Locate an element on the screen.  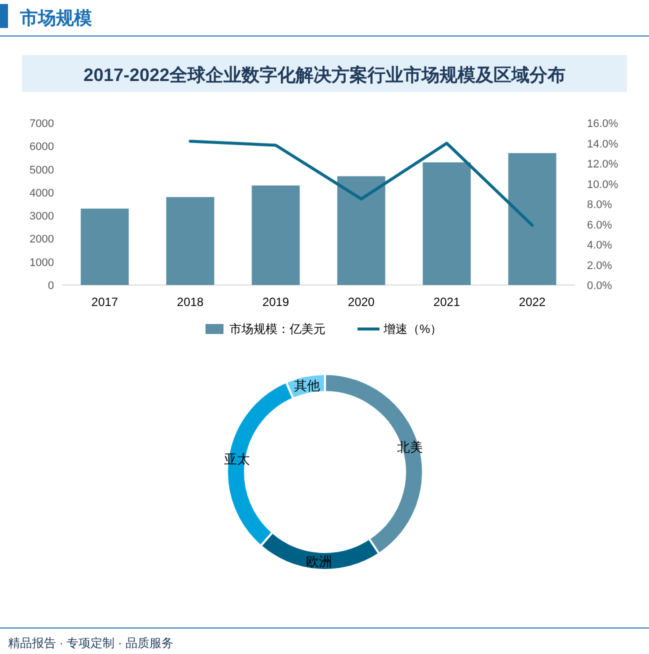
y-tick-label: 1000 is located at coordinates (42, 262).